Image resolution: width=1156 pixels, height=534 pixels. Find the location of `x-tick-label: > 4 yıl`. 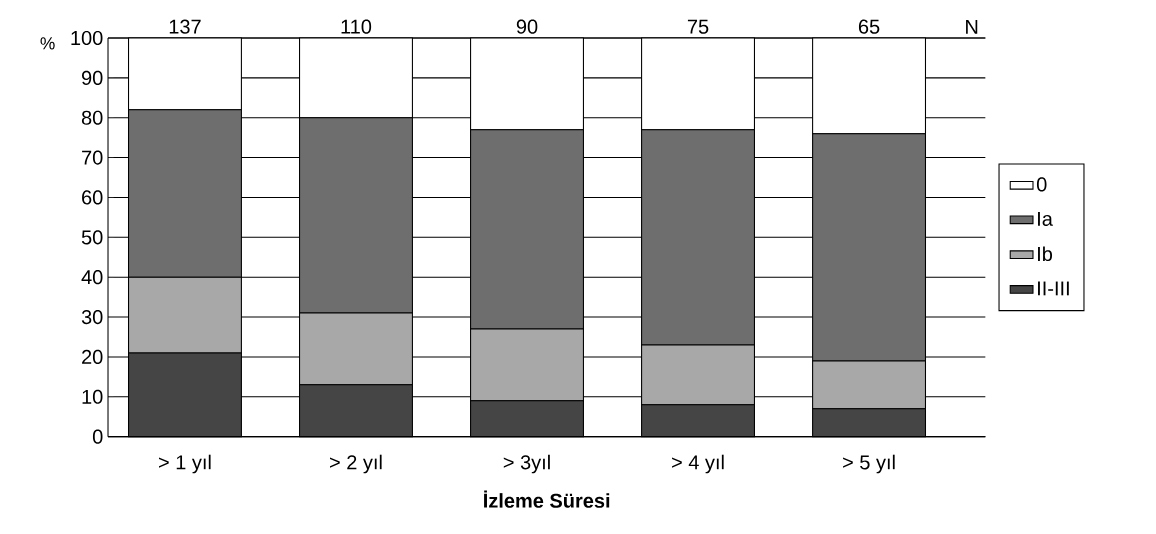

x-tick-label: > 4 yıl is located at coordinates (698, 464).